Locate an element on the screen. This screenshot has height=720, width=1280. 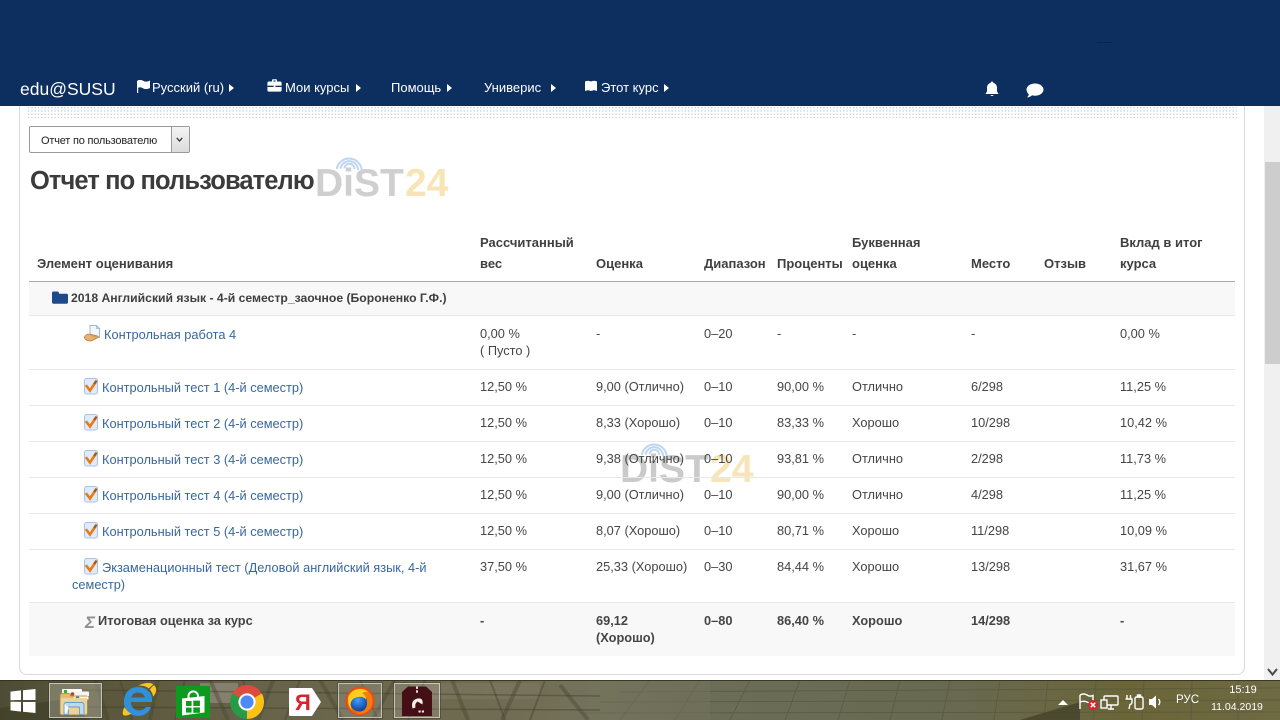
svg-text: DiST is located at coordinates (359, 183).